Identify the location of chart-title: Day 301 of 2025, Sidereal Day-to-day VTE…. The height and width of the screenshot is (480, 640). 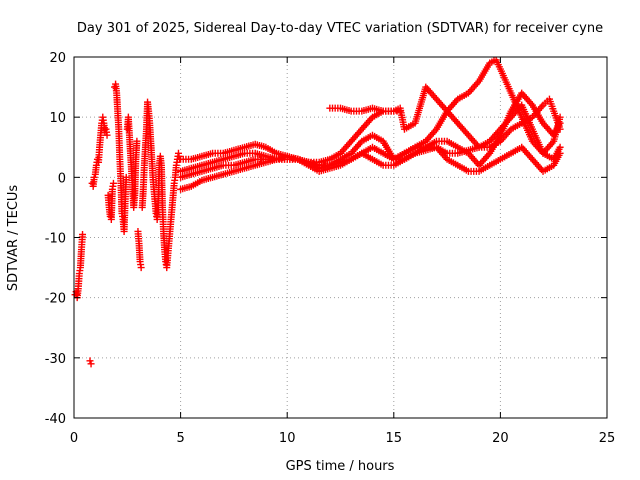
(340, 28).